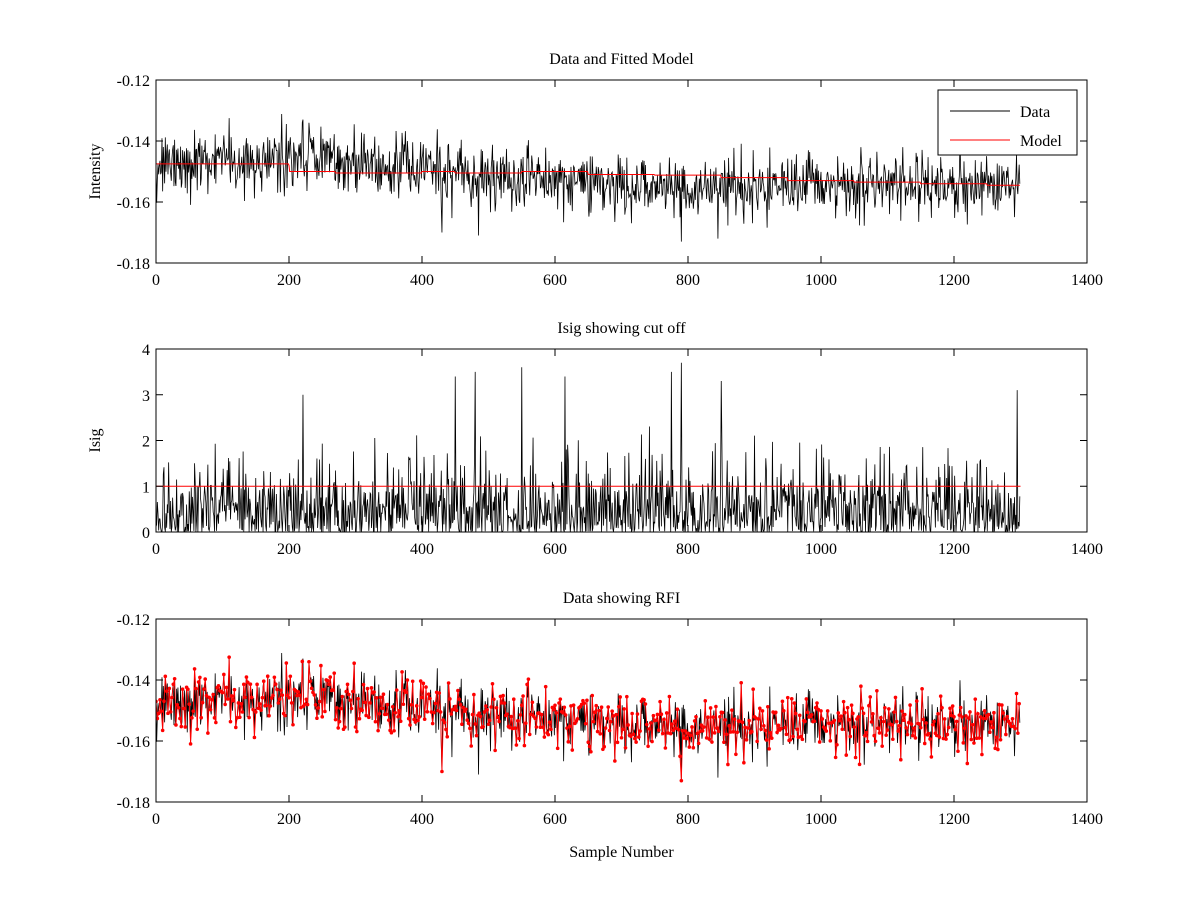  I want to click on x-tick-label: 1000, so click(821, 549).